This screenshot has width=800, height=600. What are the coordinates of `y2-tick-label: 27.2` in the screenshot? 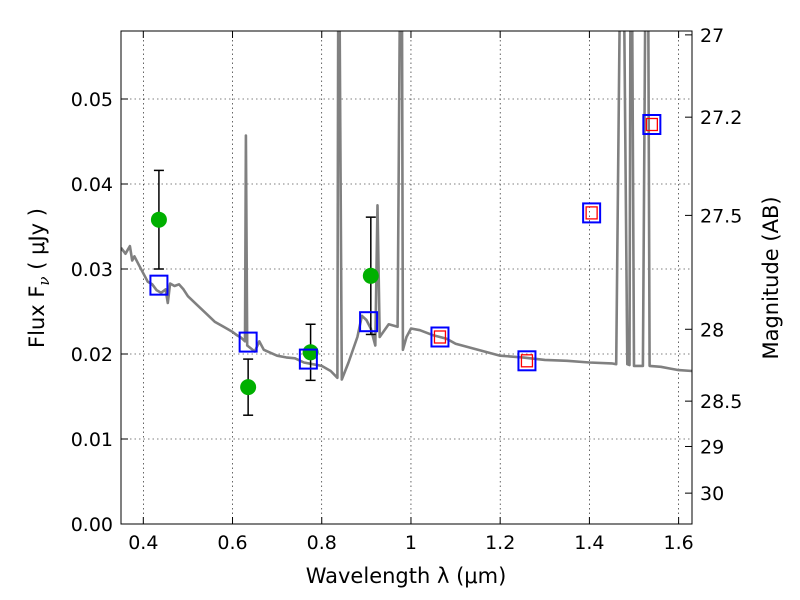 It's located at (721, 118).